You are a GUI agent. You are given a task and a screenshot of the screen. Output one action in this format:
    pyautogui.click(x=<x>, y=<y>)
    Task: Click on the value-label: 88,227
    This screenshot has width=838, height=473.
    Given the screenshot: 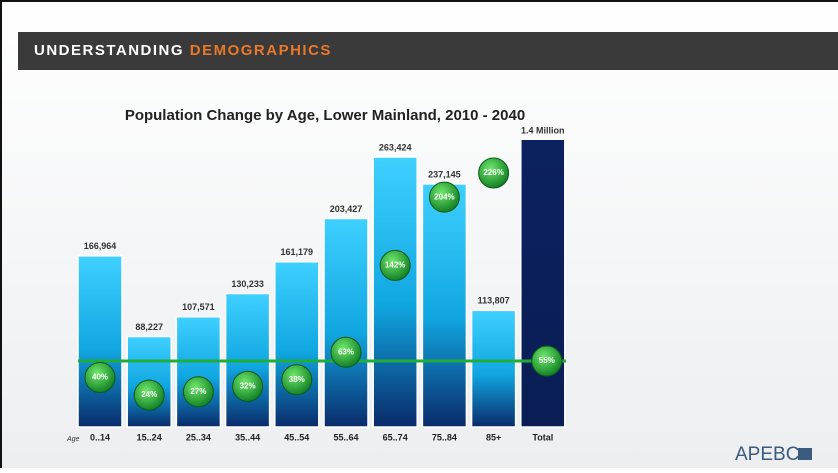 What is the action you would take?
    pyautogui.click(x=149, y=327)
    